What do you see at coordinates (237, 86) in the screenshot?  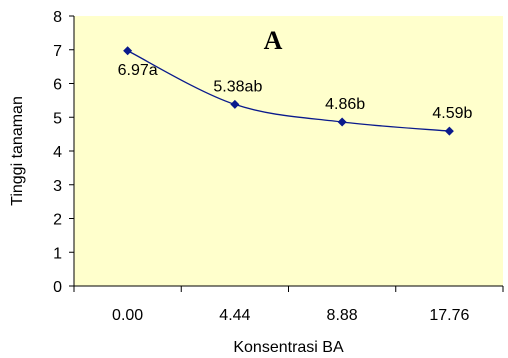 I see `data-label: 5.38ab` at bounding box center [237, 86].